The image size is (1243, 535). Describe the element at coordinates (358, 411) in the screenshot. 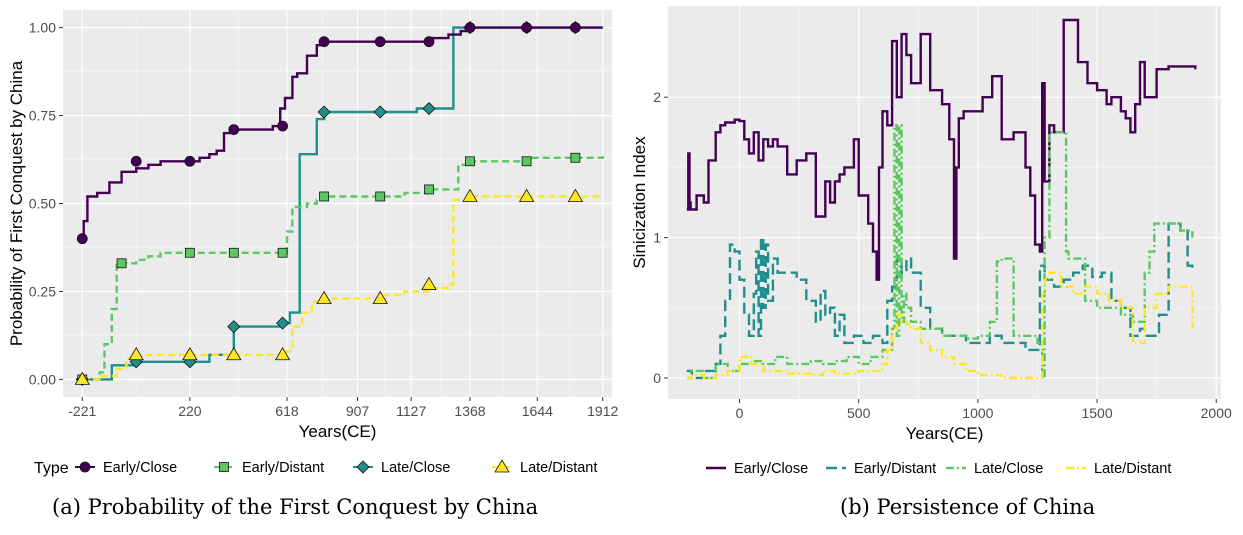

I see `x-tick-label: 907` at that location.